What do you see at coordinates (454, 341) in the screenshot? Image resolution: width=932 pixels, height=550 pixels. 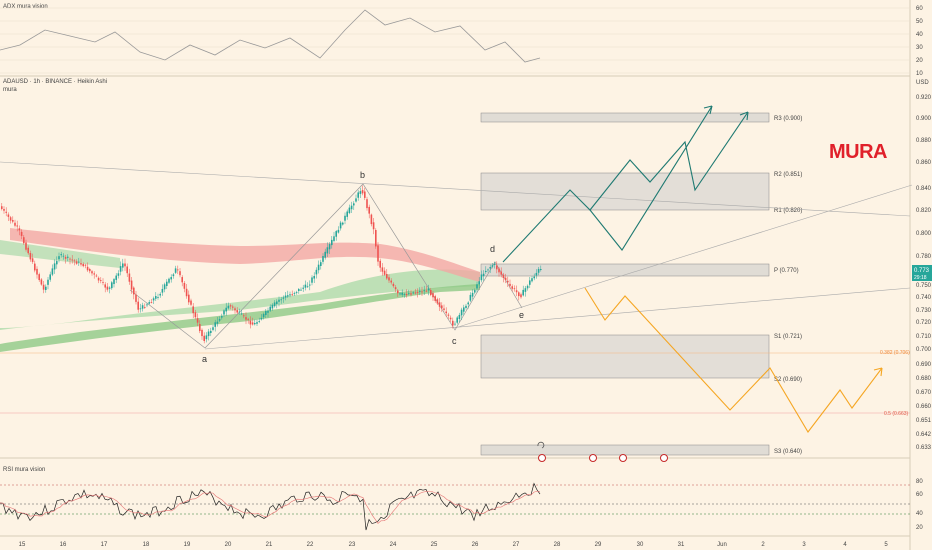 I see `wave-label-c: c` at bounding box center [454, 341].